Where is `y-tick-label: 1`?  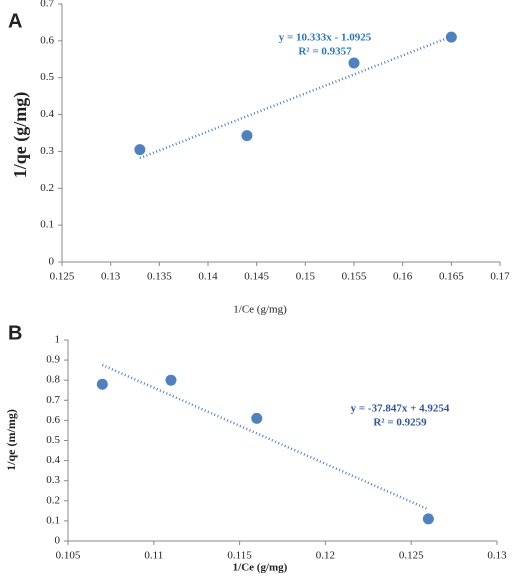
y-tick-label: 1 is located at coordinates (58, 340).